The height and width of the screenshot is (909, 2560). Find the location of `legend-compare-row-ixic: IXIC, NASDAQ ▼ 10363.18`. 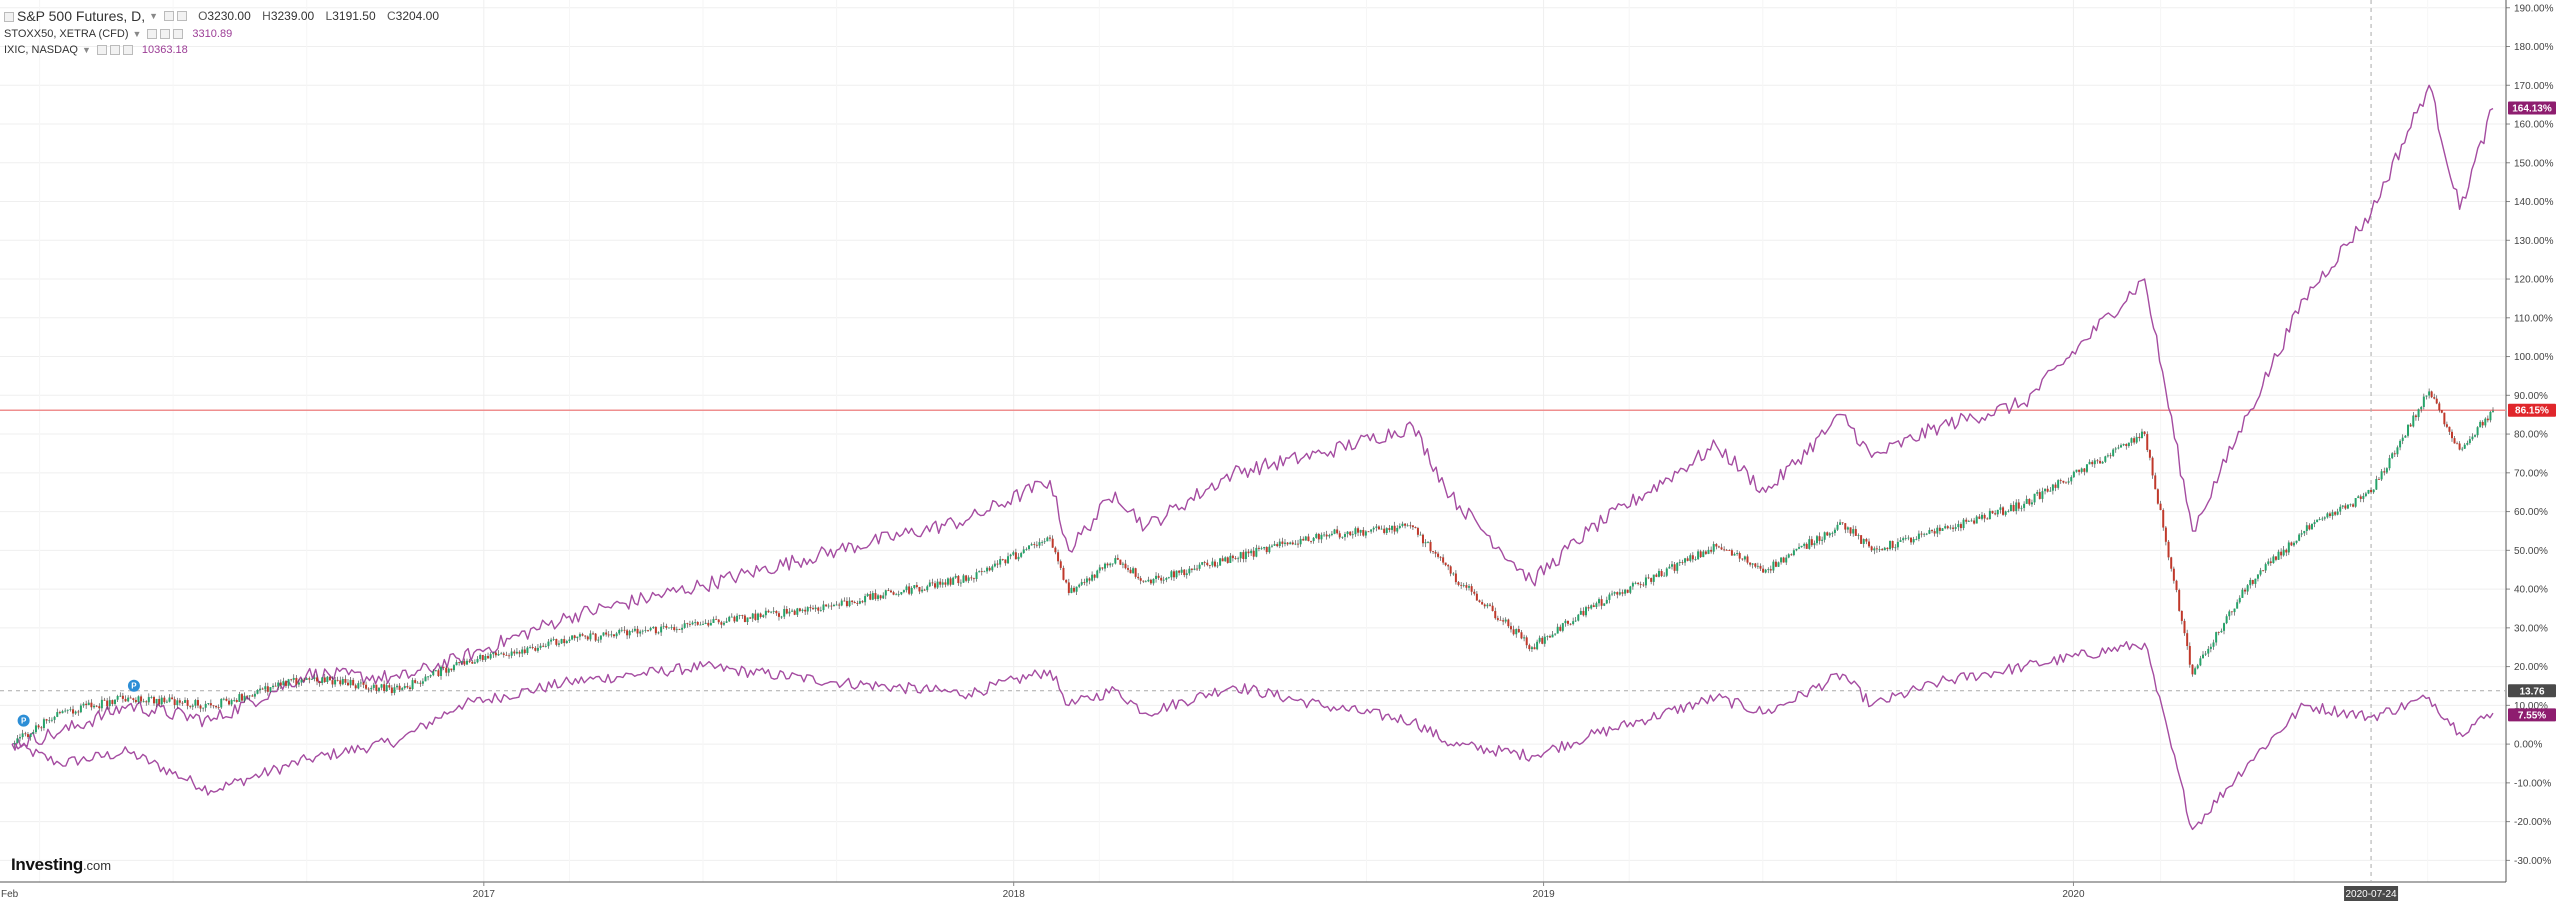

legend-compare-row-ixic: IXIC, NASDAQ ▼ 10363.18 is located at coordinates (221, 50).